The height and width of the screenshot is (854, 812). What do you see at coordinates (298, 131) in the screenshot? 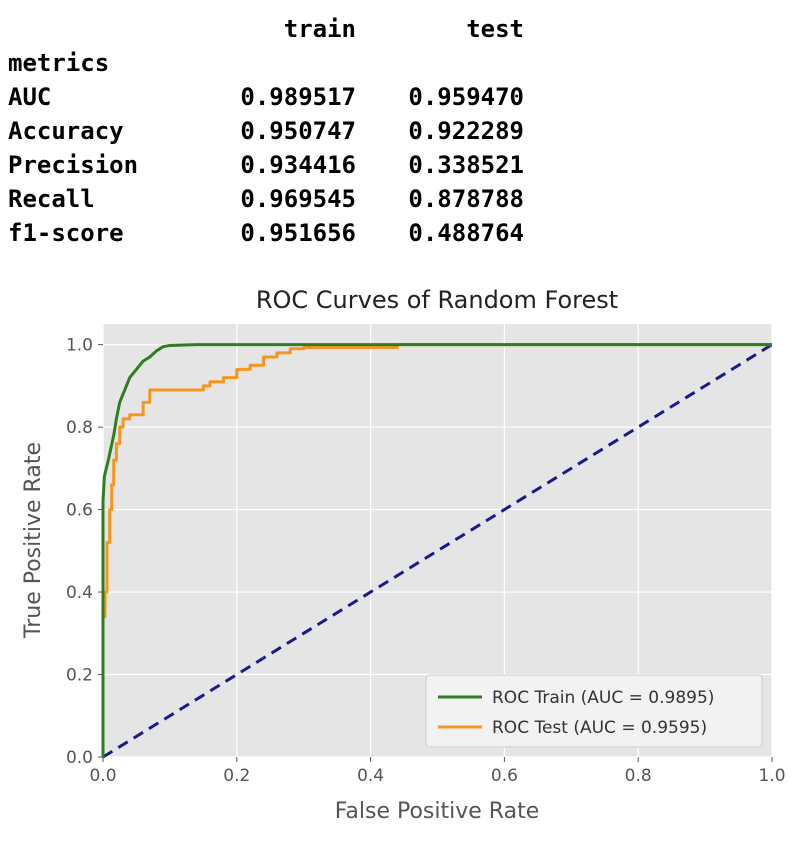
I see `cell-train: 0.950747` at bounding box center [298, 131].